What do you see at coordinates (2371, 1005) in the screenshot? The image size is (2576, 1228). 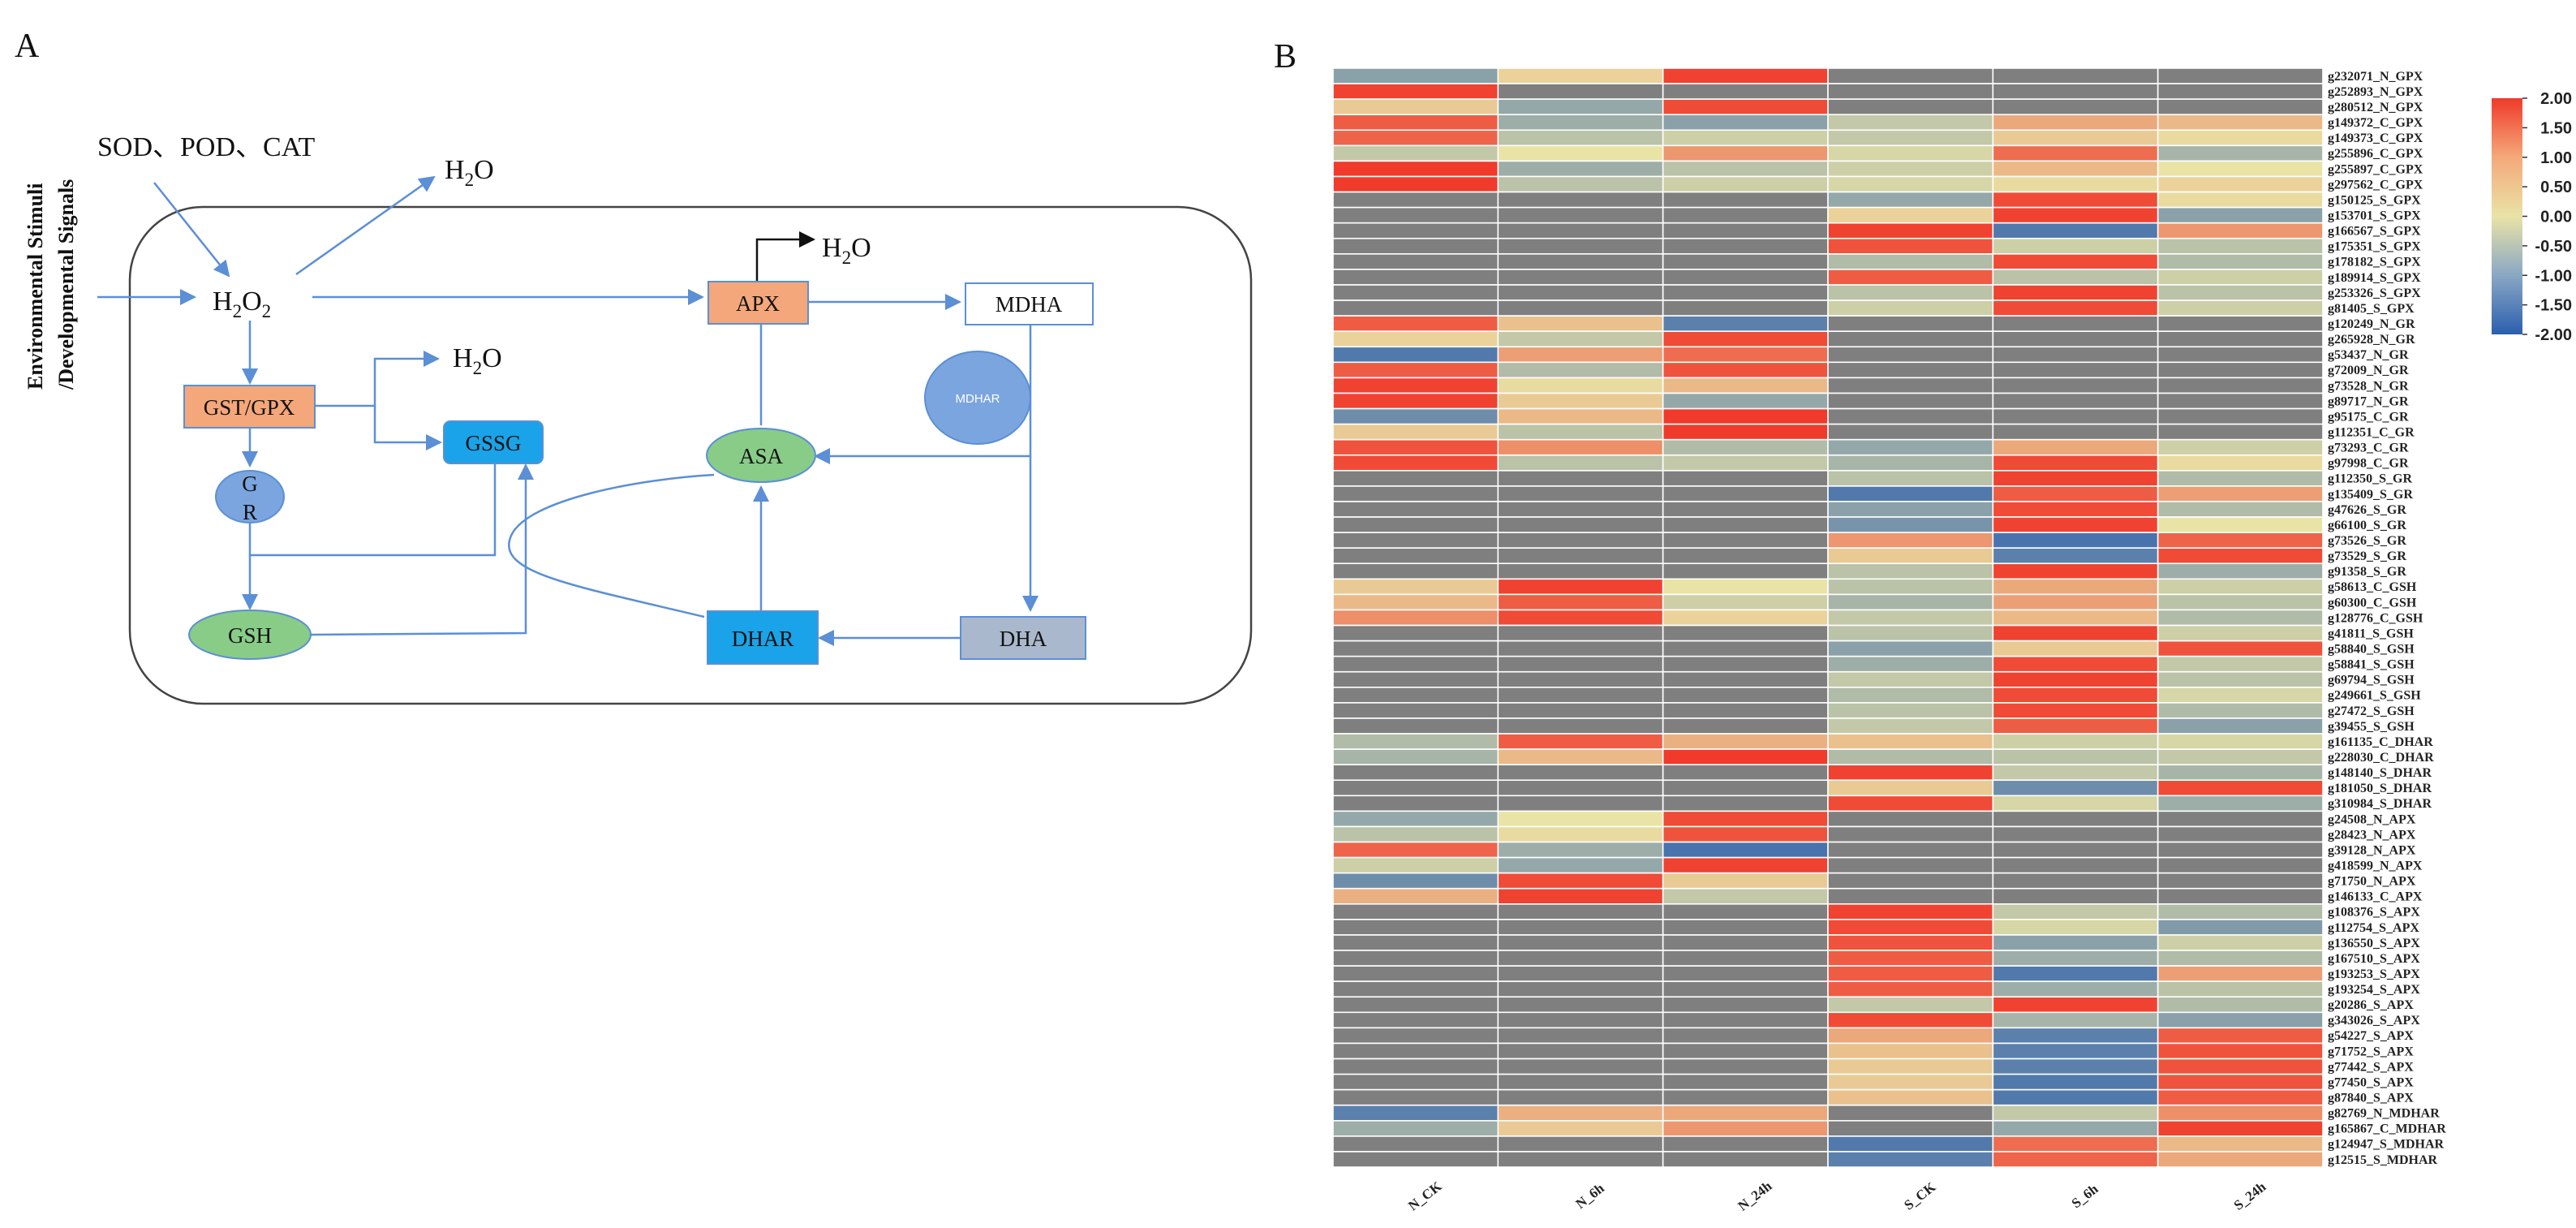 I see `heatmap-row-label: g20286_S_APX` at bounding box center [2371, 1005].